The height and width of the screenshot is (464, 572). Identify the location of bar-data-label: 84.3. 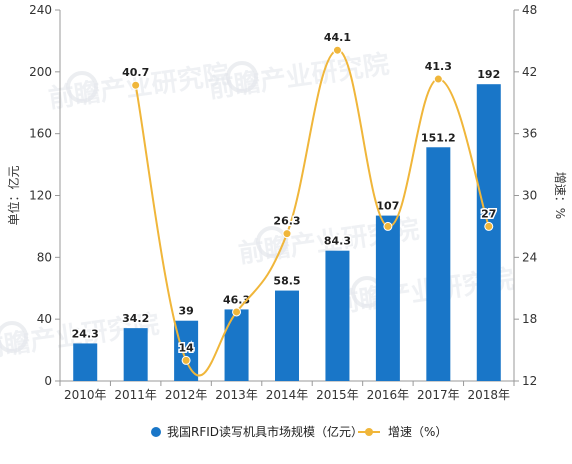
(337, 241).